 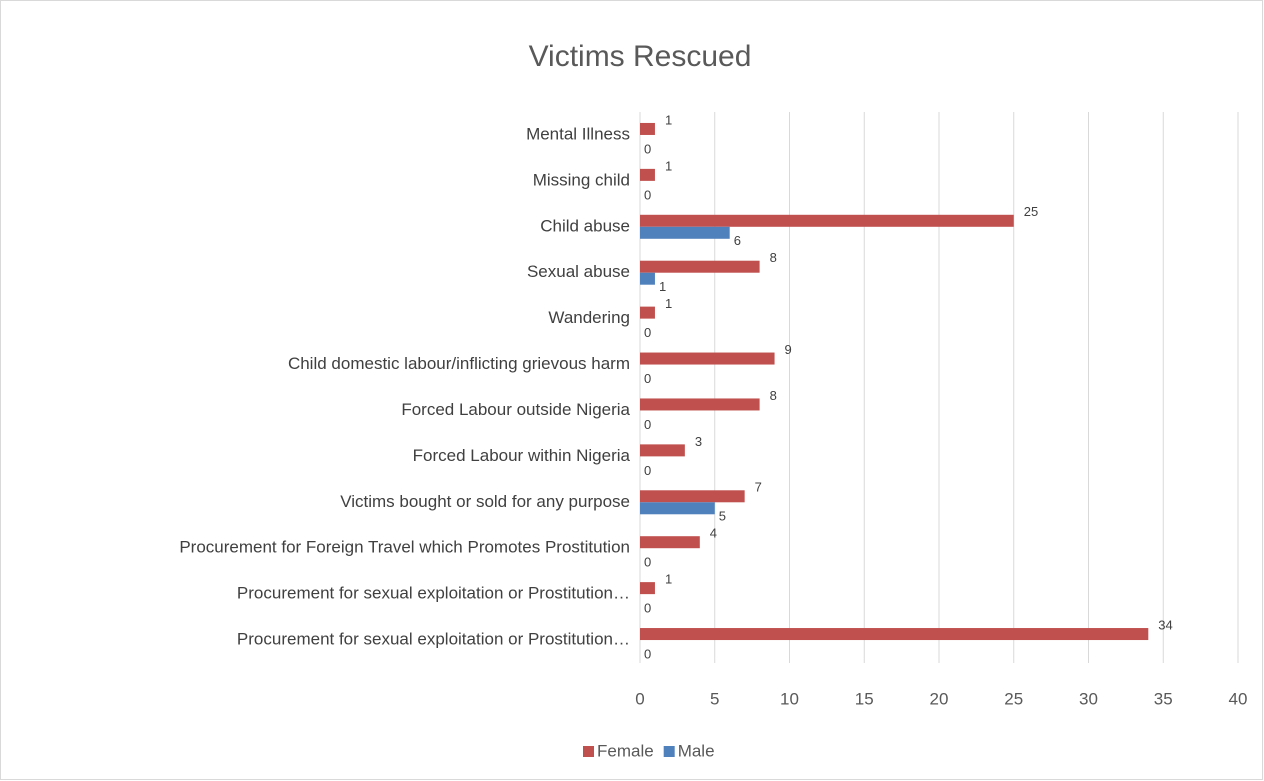 I want to click on x-tick-label: 15, so click(x=864, y=698).